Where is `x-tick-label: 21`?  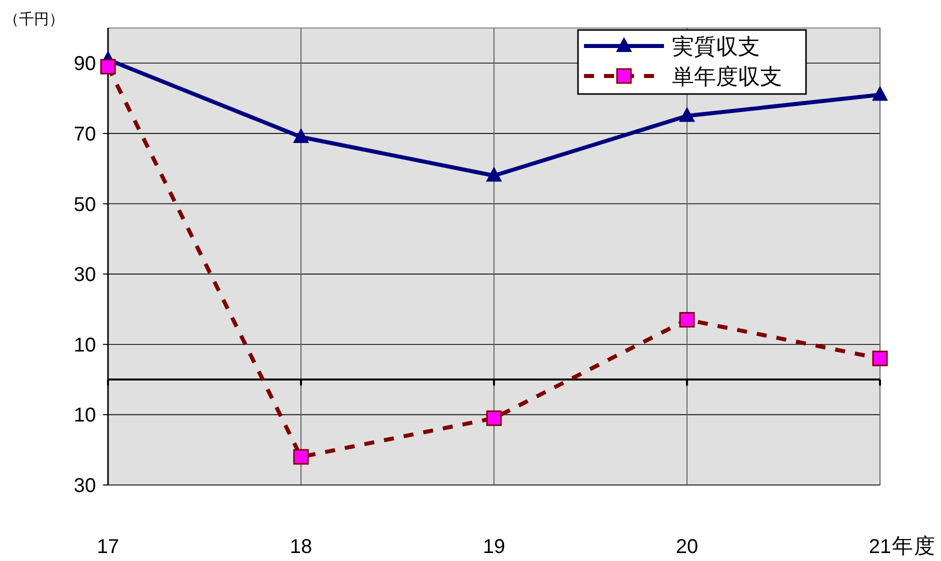
x-tick-label: 21 is located at coordinates (880, 547).